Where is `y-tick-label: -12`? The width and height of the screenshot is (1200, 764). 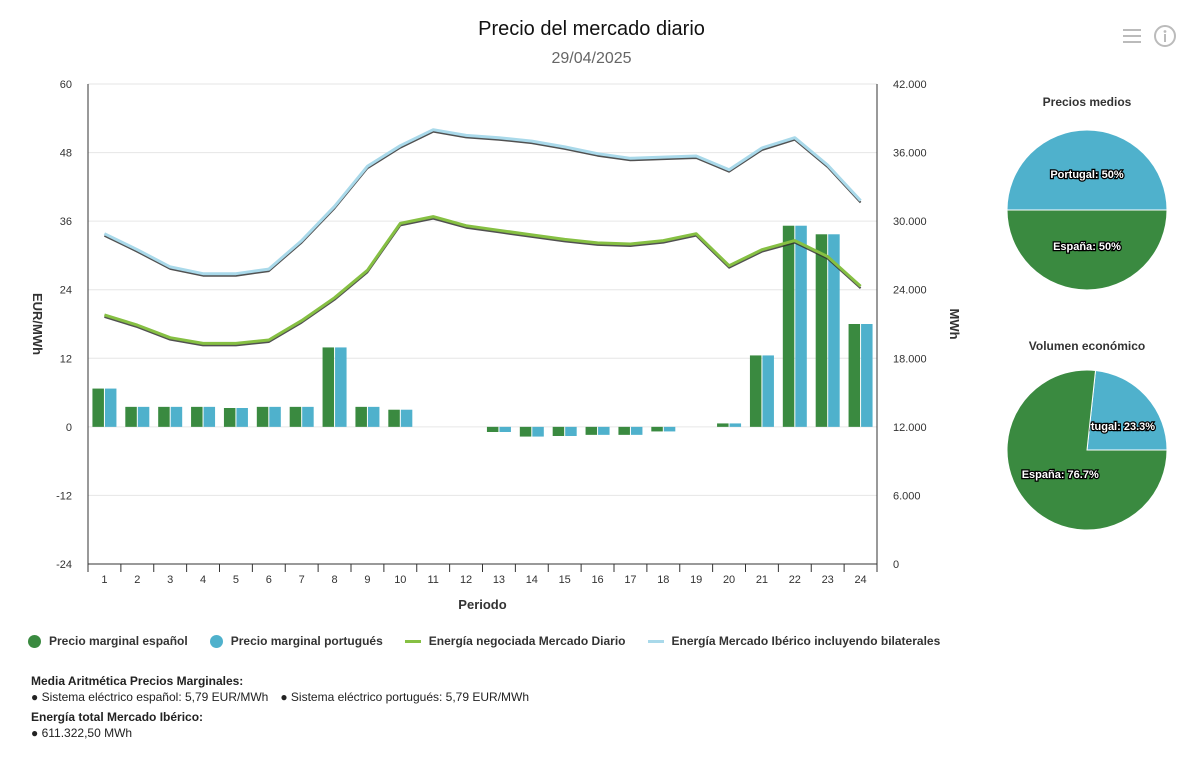
y-tick-label: -12 is located at coordinates (64, 496).